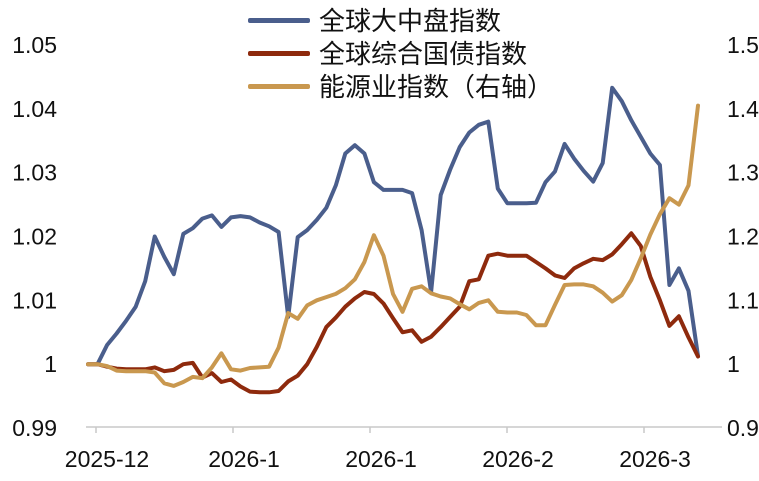  I want to click on x-axis-tick-label: 2025-12, so click(107, 459).